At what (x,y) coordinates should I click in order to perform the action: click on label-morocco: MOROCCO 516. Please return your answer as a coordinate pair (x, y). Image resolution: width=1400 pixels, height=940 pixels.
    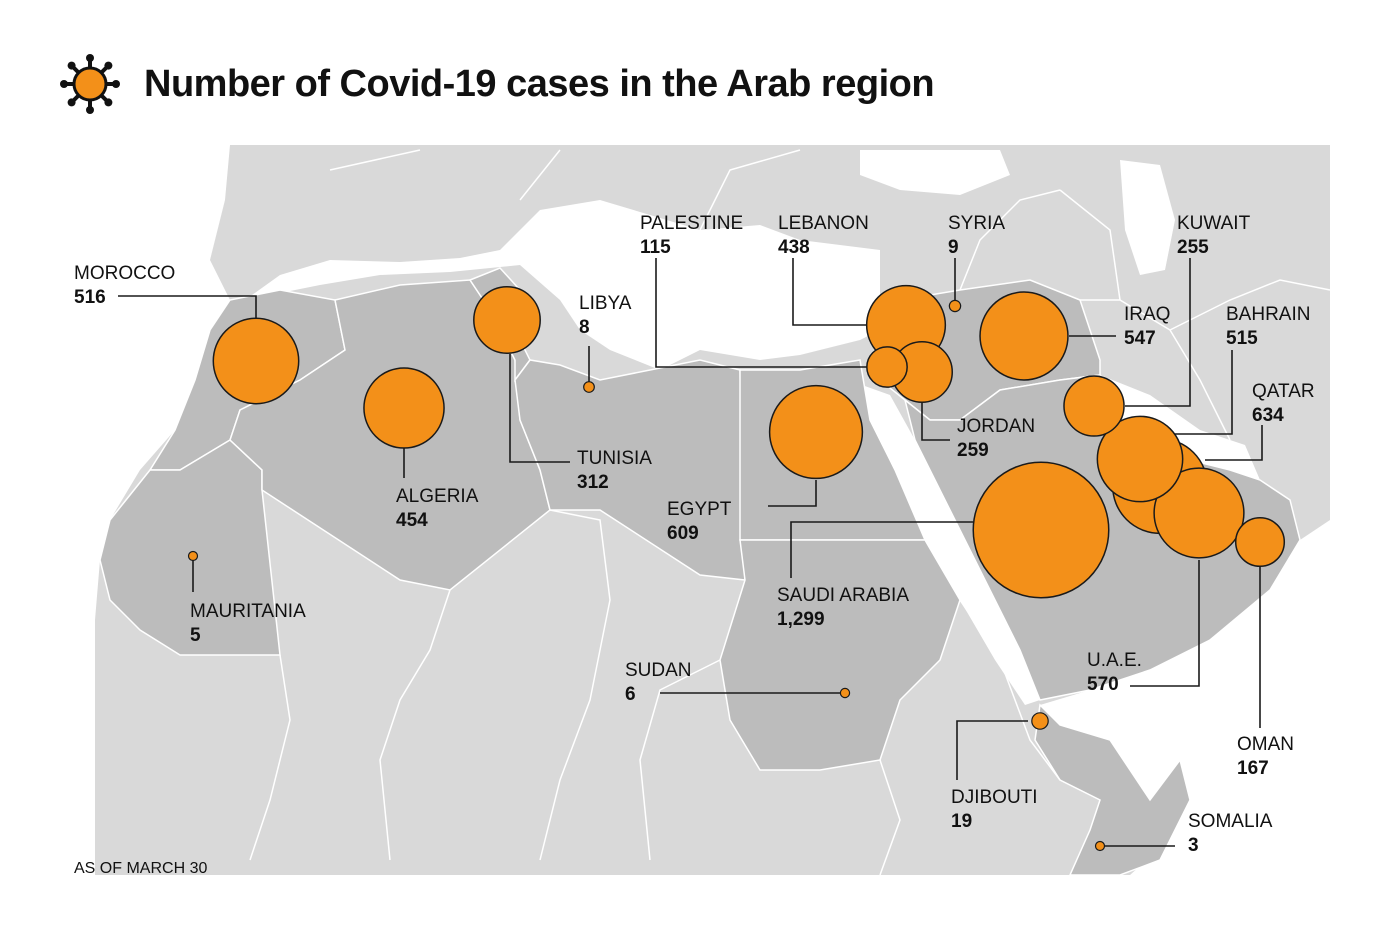
    Looking at the image, I should click on (124, 286).